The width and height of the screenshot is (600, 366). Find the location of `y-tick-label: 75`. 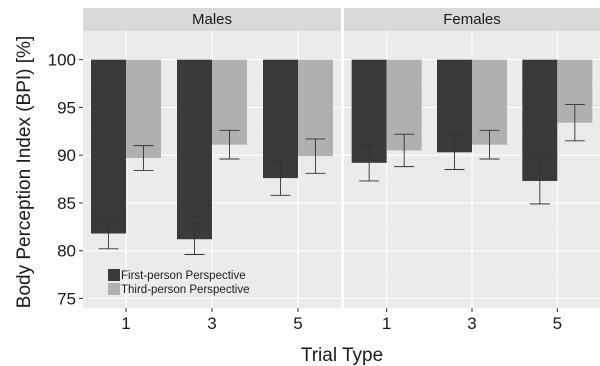

y-tick-label: 75 is located at coordinates (66, 298).